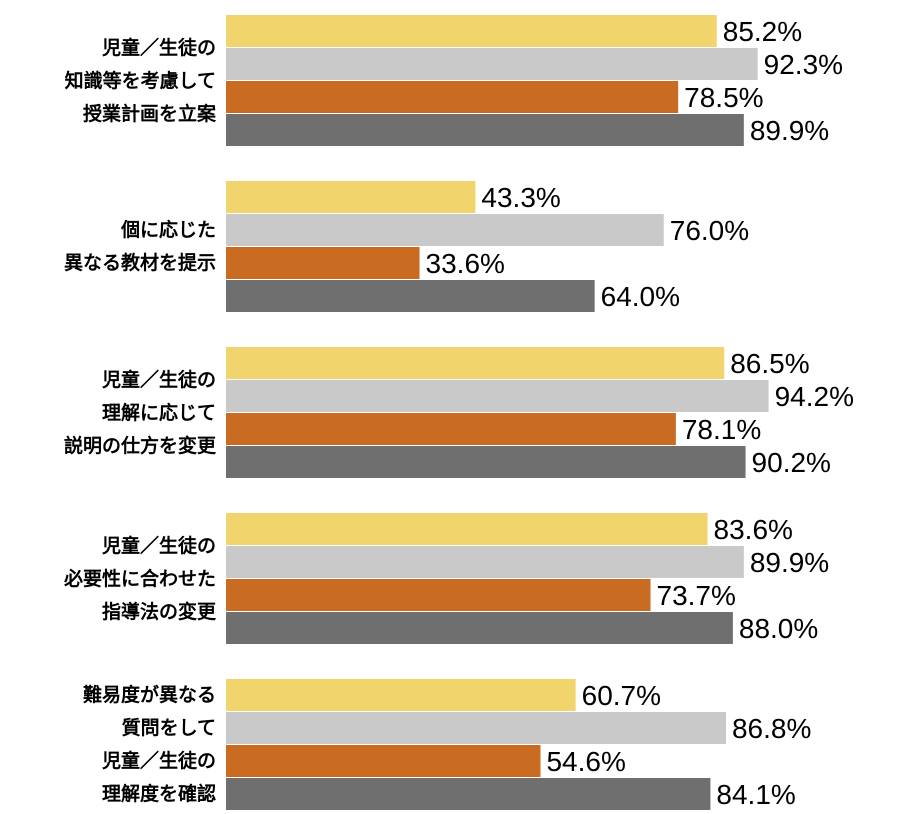 The width and height of the screenshot is (900, 814). What do you see at coordinates (139, 246) in the screenshot?
I see `category-label: 個に応じた 異なる教材を提示` at bounding box center [139, 246].